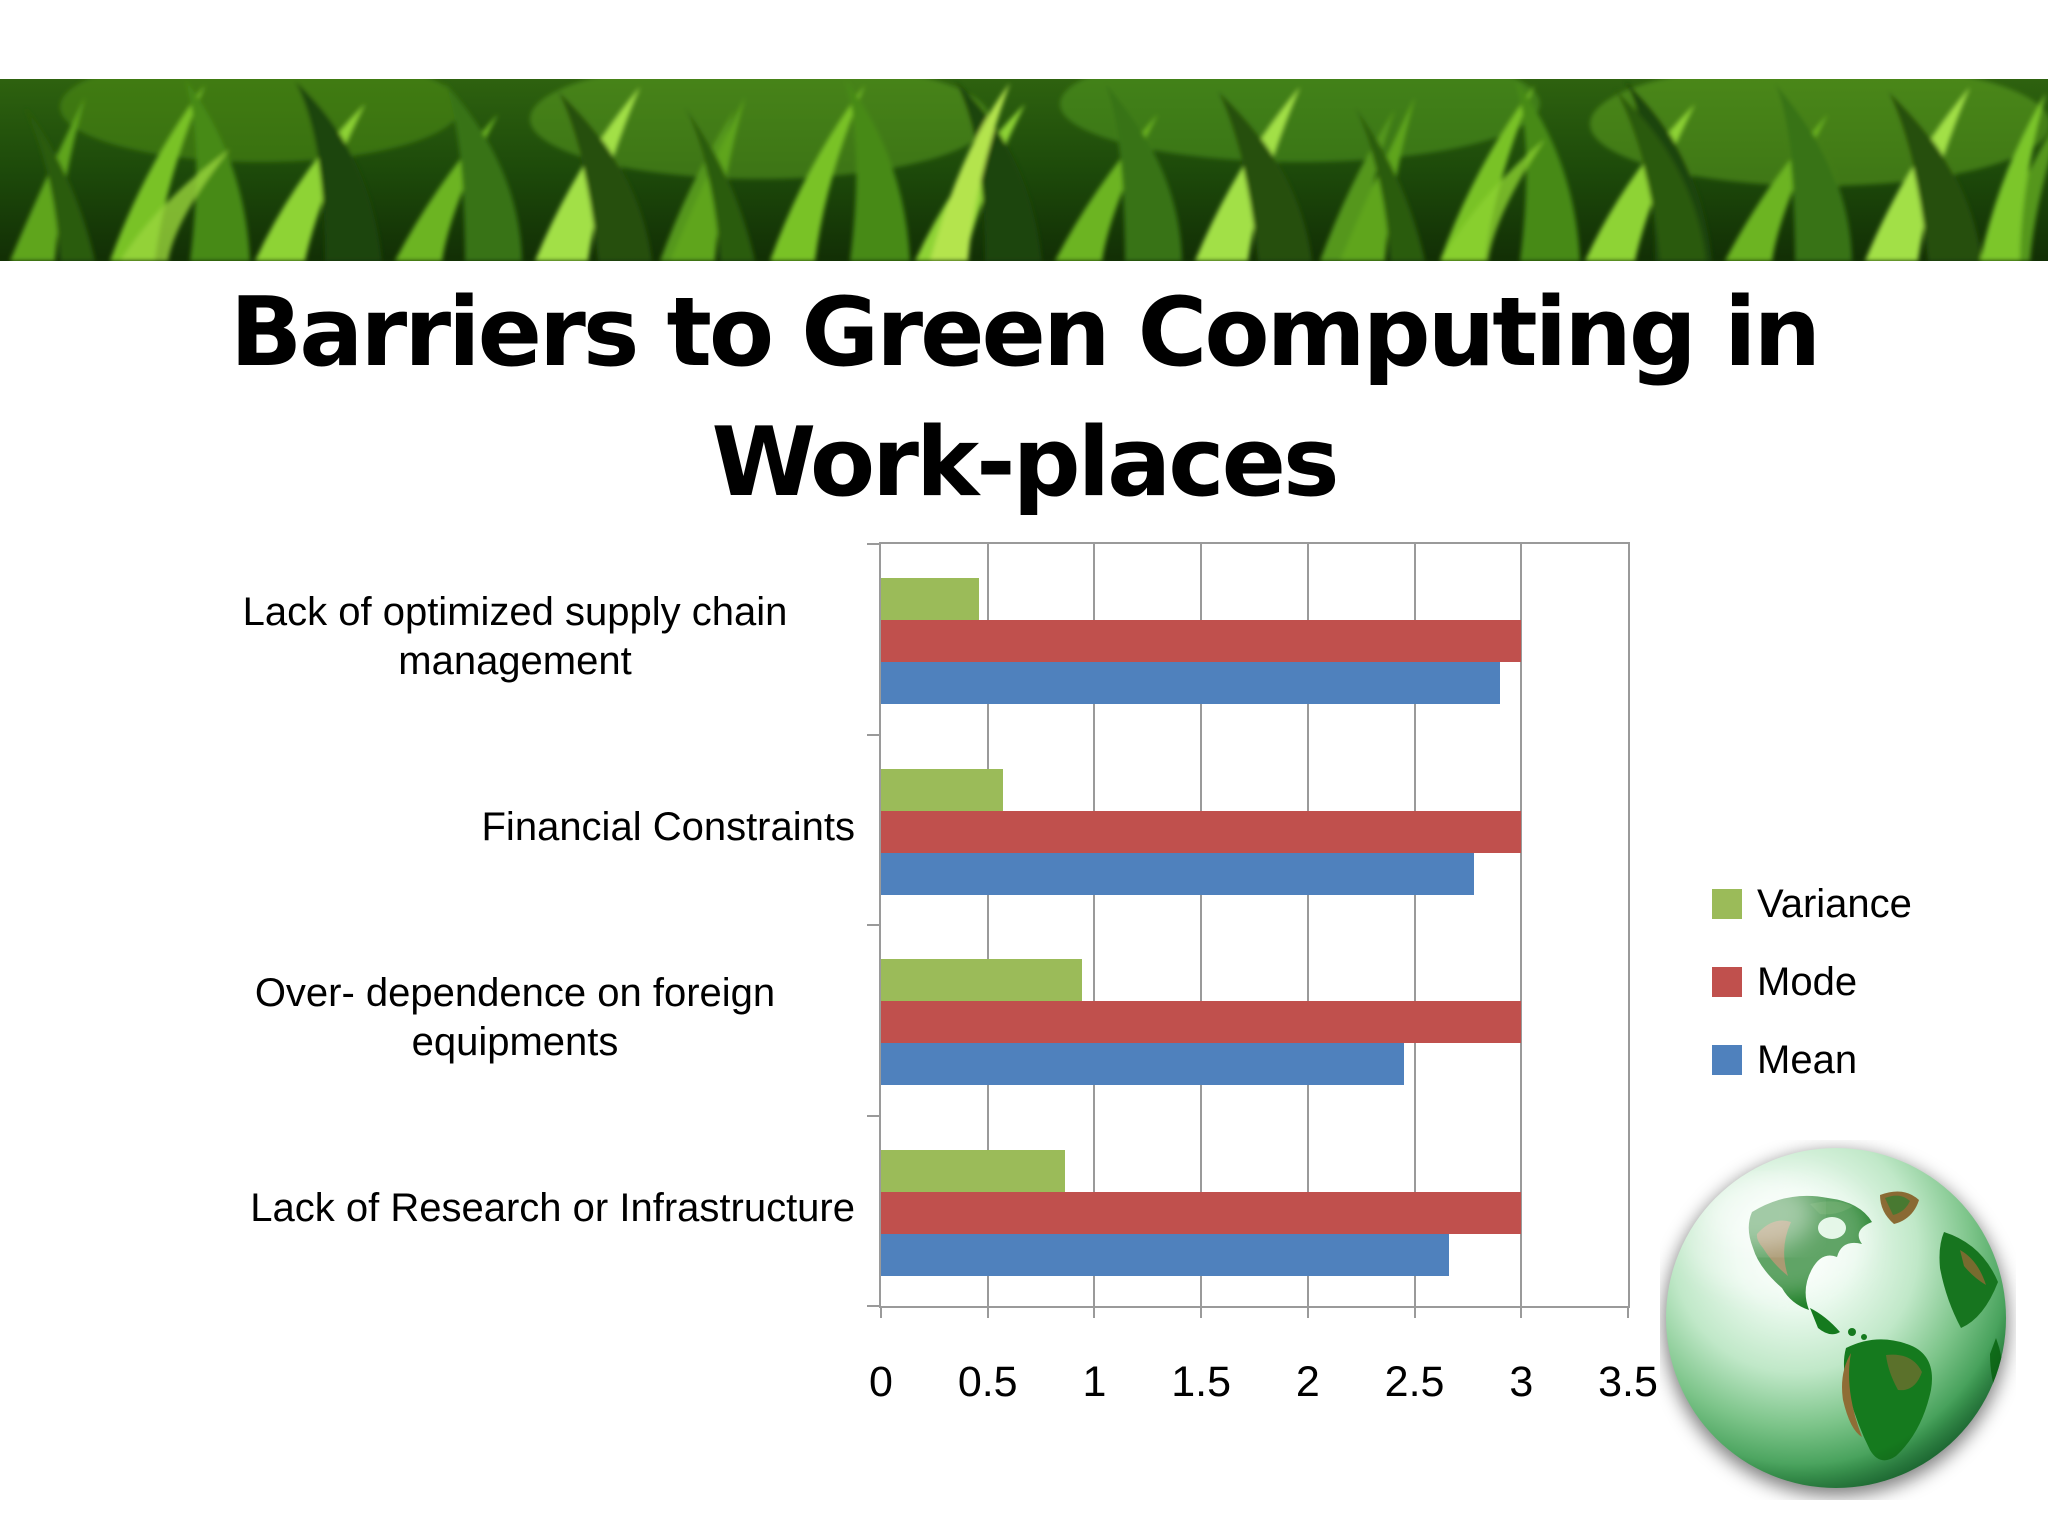 The image size is (2048, 1536). I want to click on x-axis-tick-label: 1, so click(1094, 1382).